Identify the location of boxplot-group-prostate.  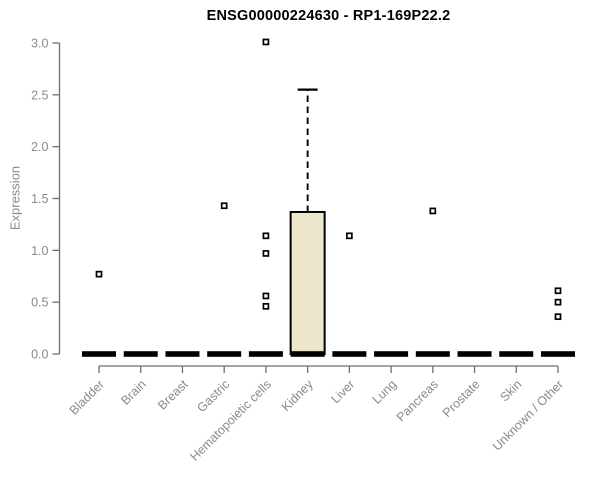
(474, 354).